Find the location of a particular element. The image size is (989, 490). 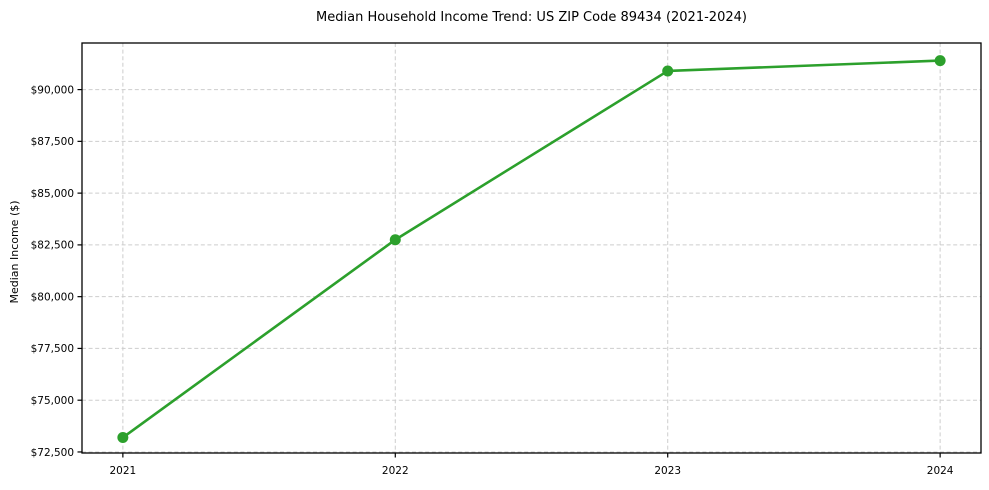

x-tick-label: 2022 is located at coordinates (395, 471).